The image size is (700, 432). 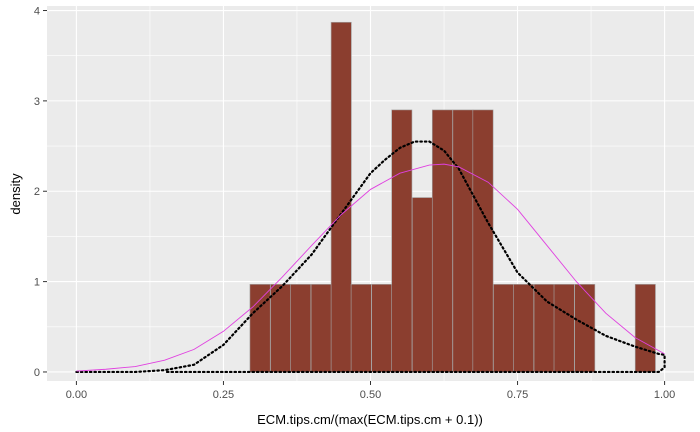 What do you see at coordinates (223, 395) in the screenshot?
I see `x-tick-label: 0.25` at bounding box center [223, 395].